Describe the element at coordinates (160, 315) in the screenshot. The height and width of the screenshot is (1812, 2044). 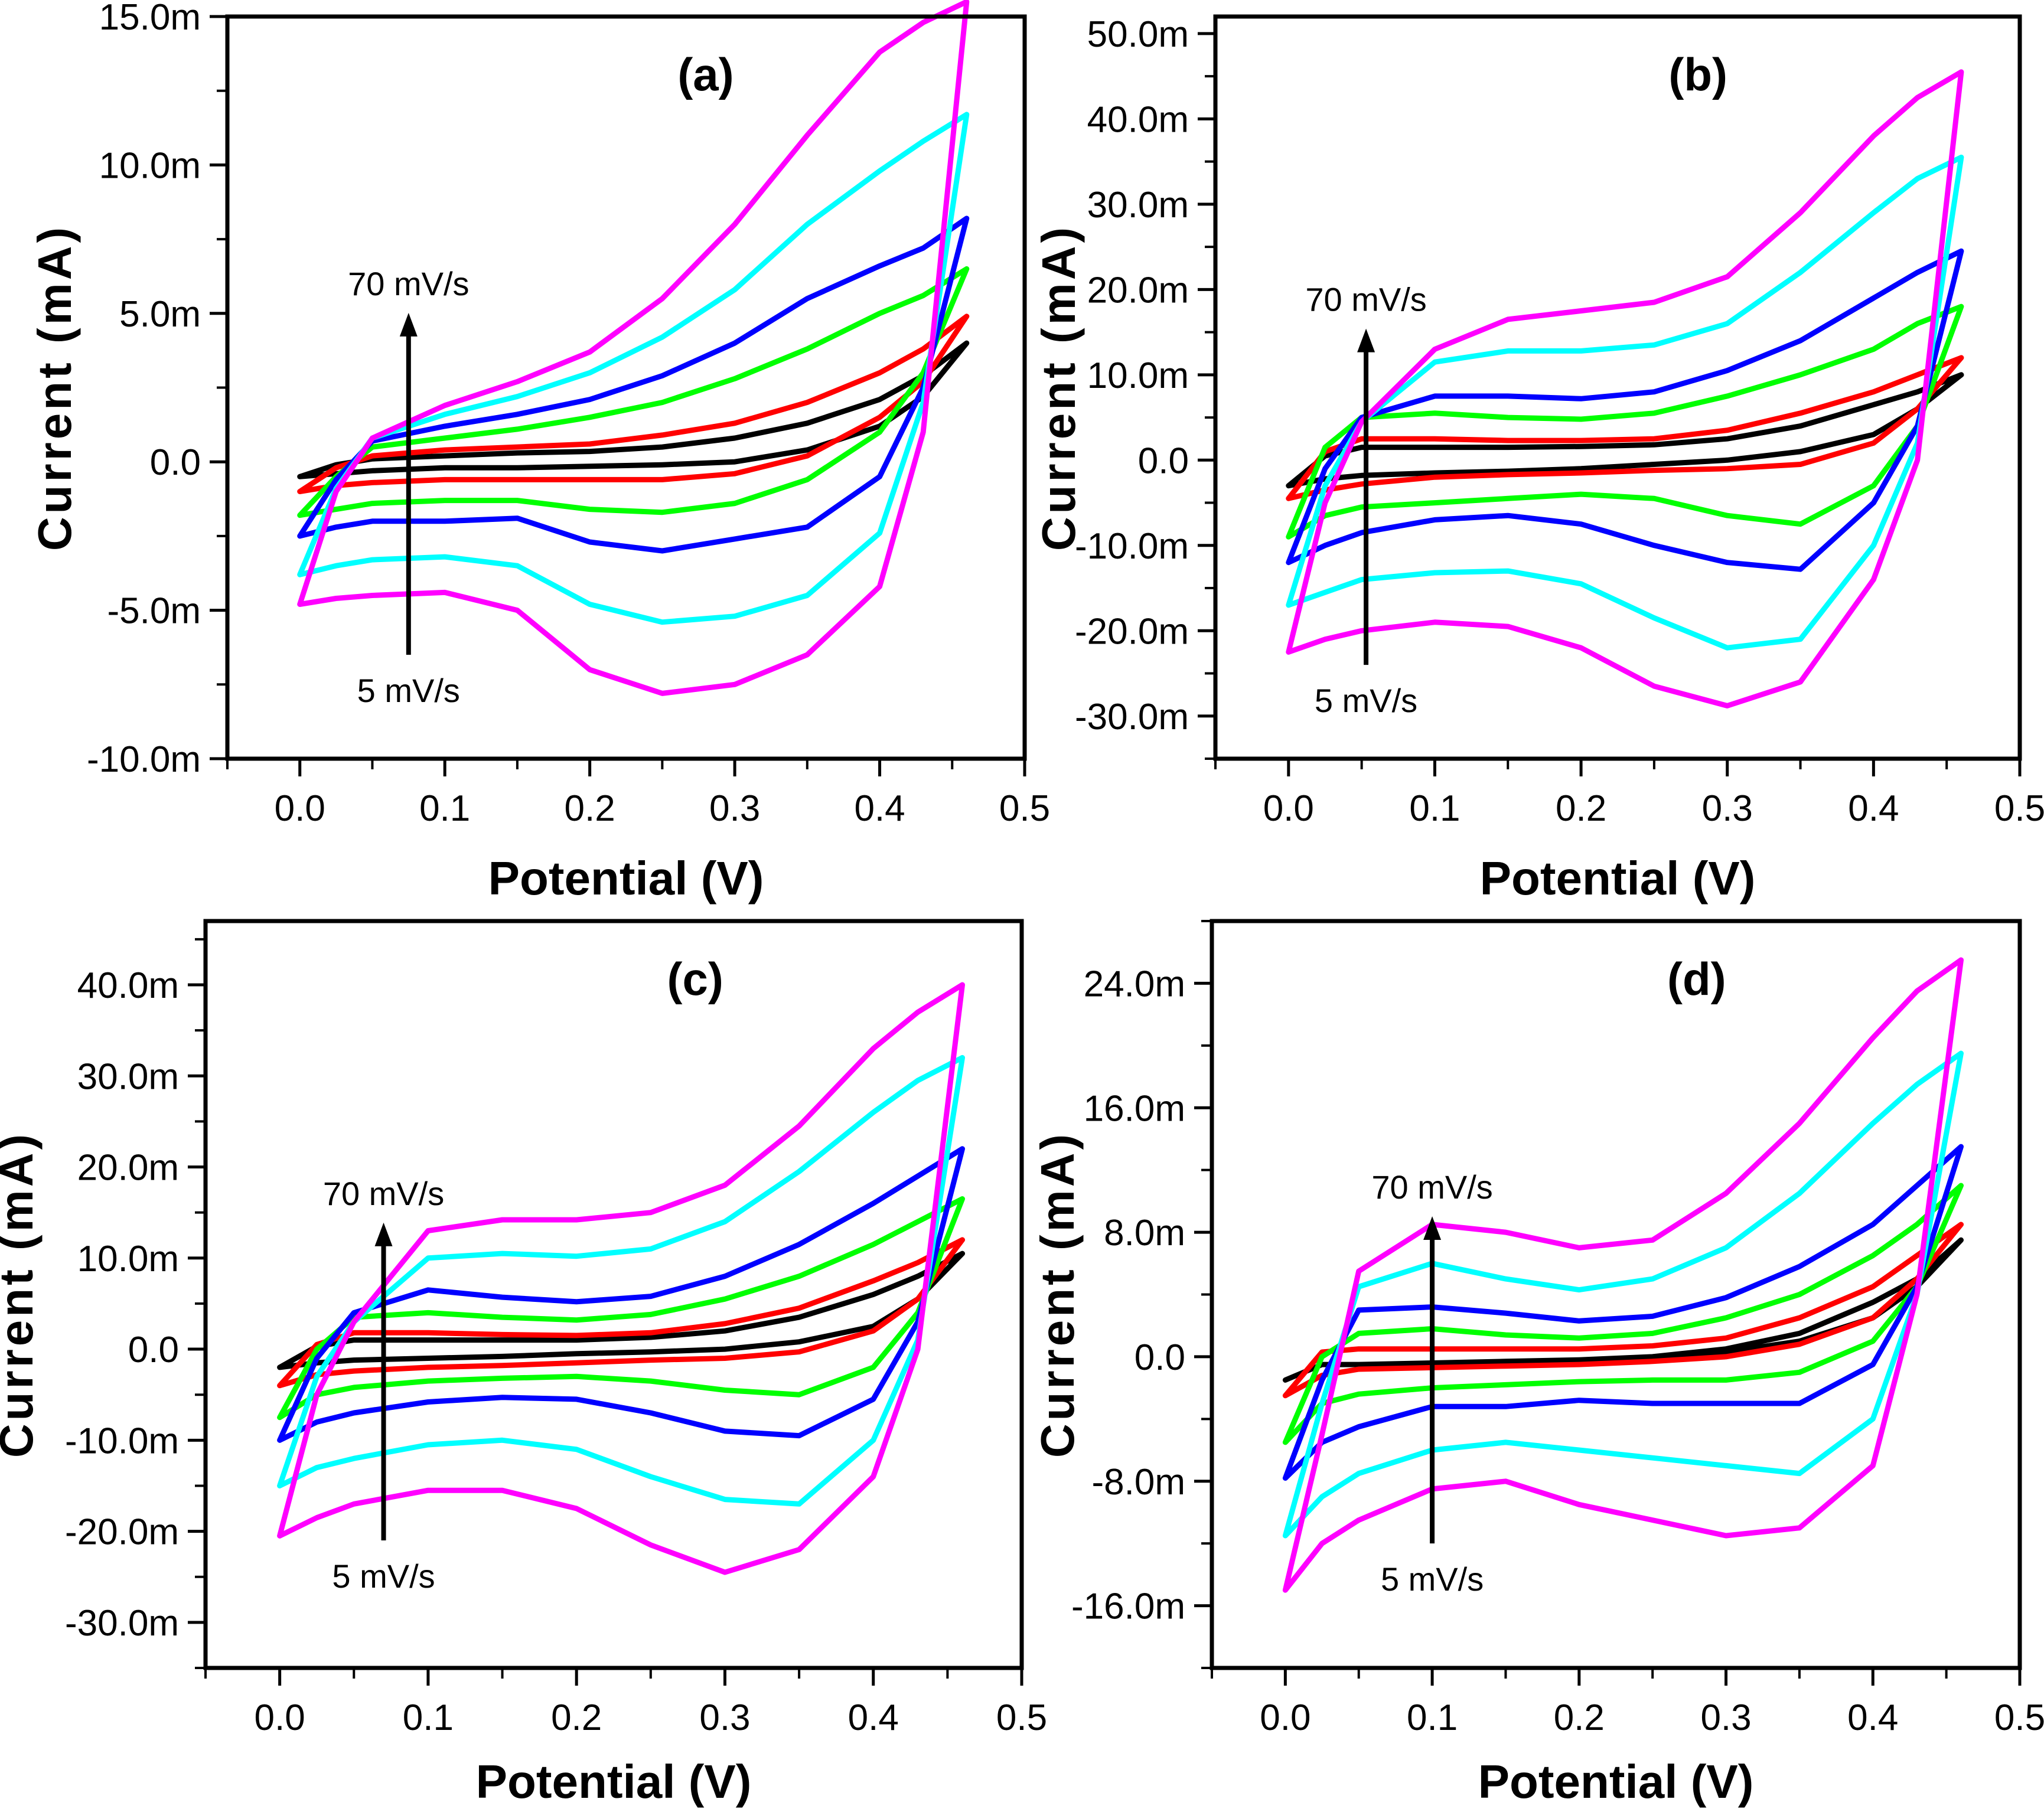
I see `y-tick-label: 5.0m` at that location.